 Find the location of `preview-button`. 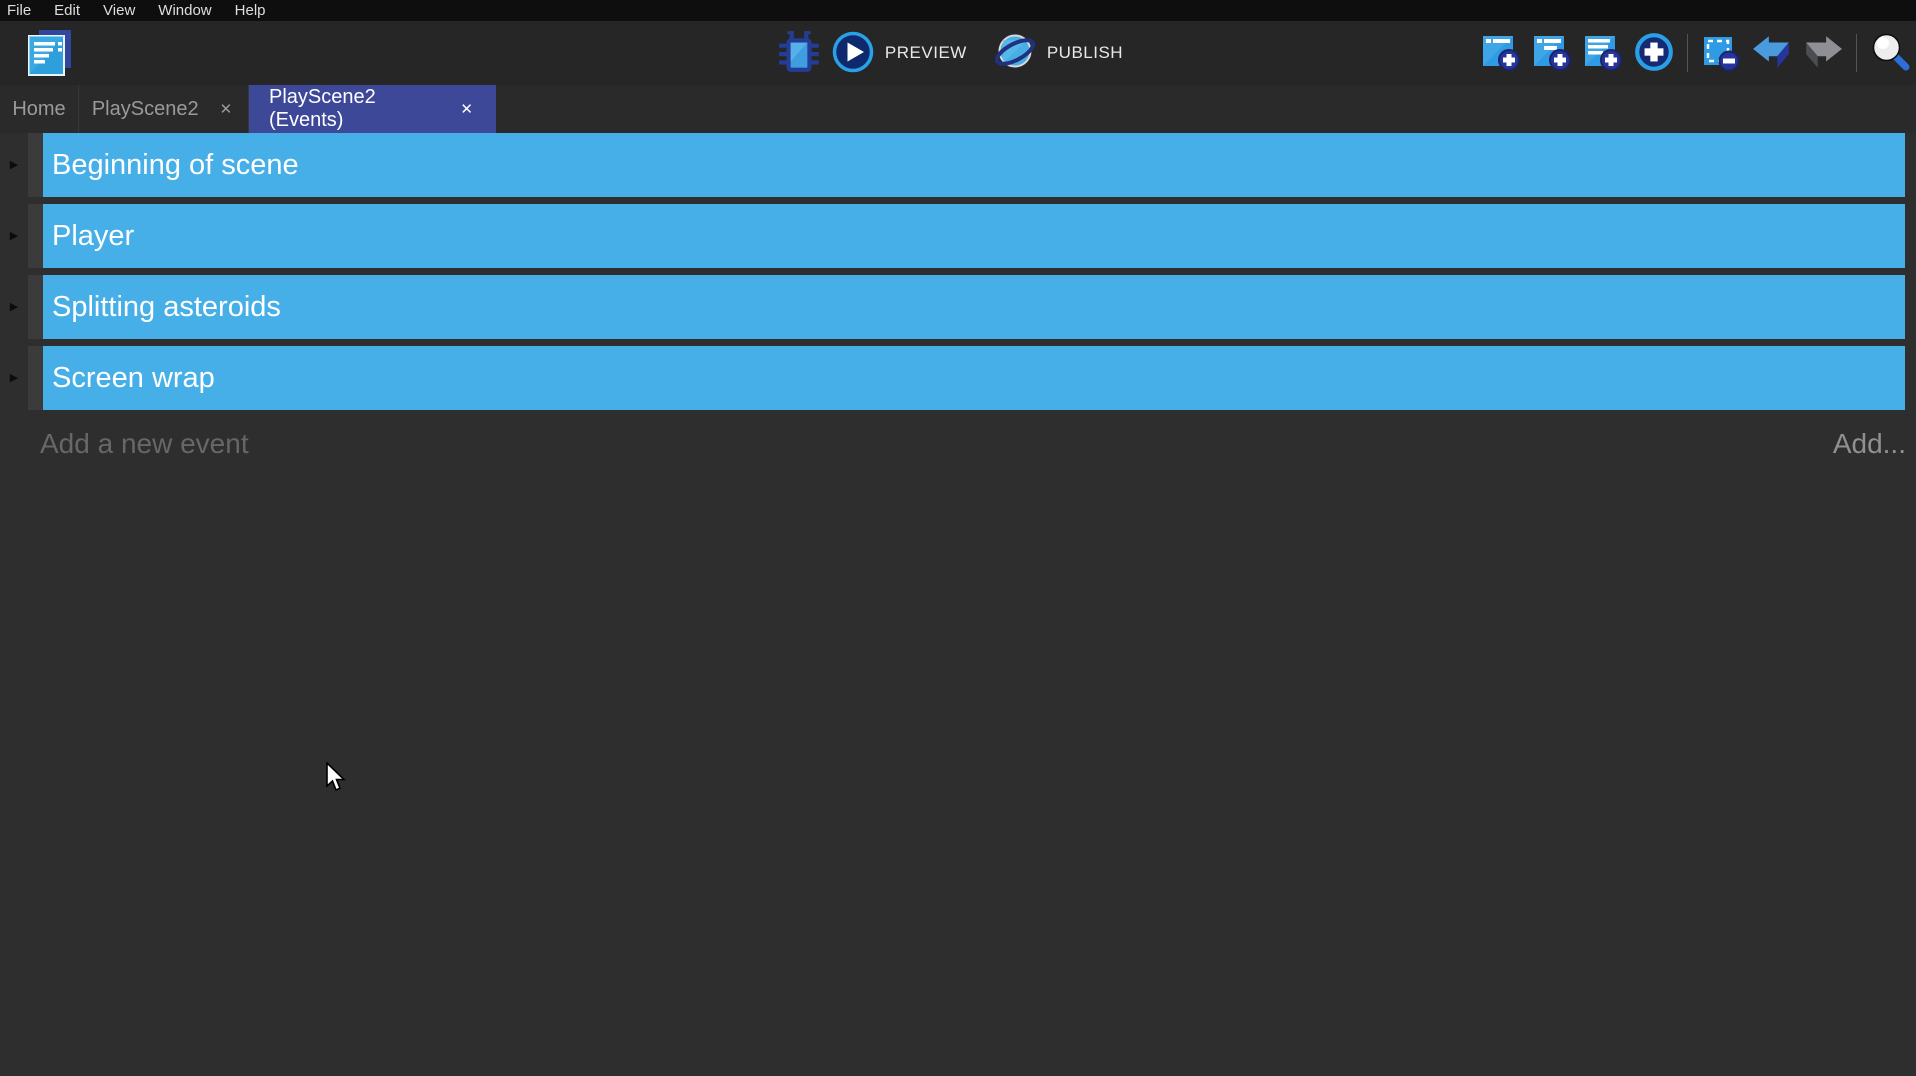

preview-button is located at coordinates (853, 53).